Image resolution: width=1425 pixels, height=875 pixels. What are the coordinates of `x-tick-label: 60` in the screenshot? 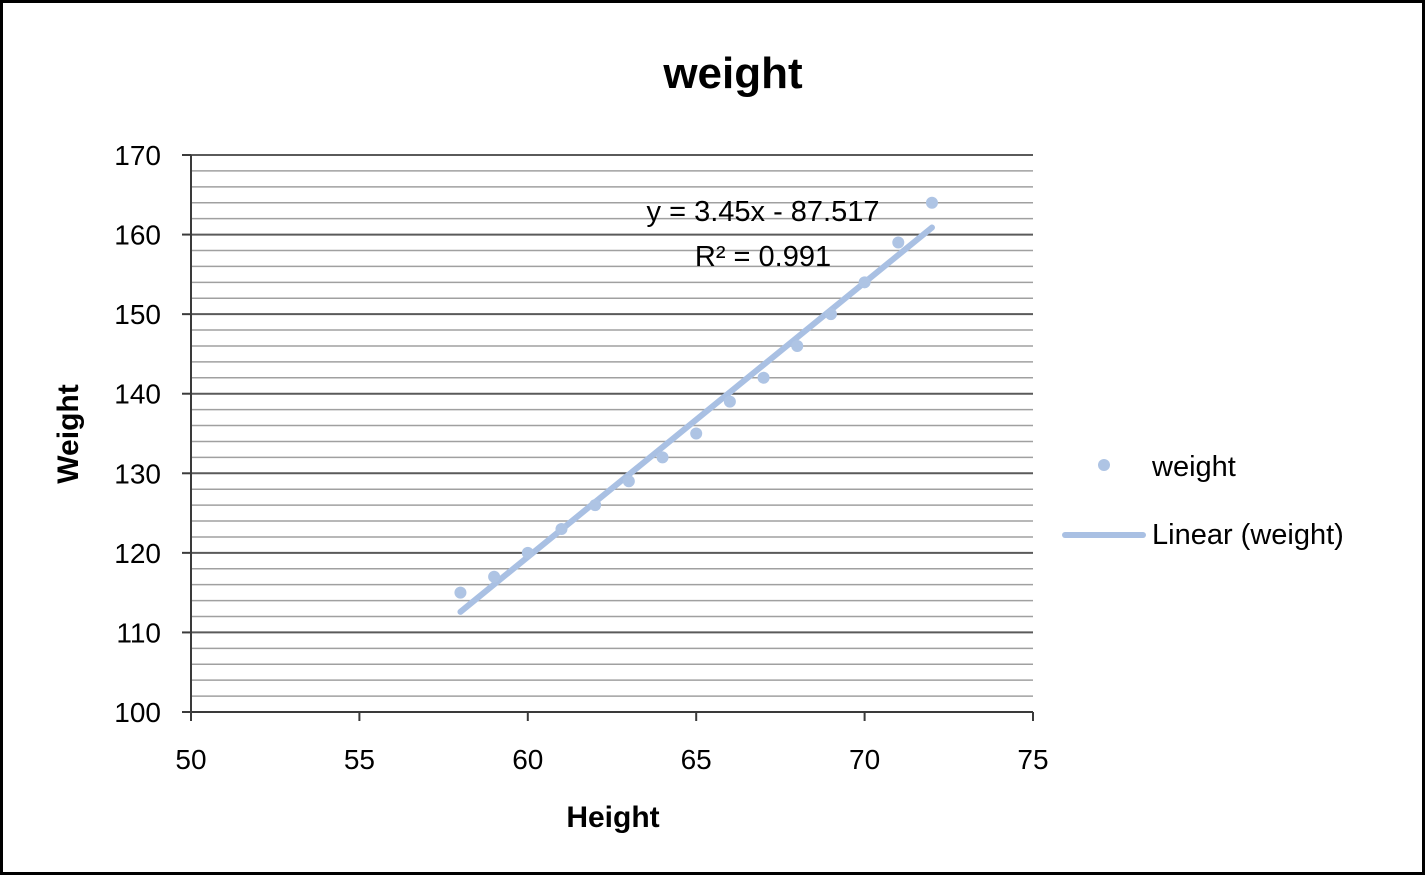 It's located at (527, 759).